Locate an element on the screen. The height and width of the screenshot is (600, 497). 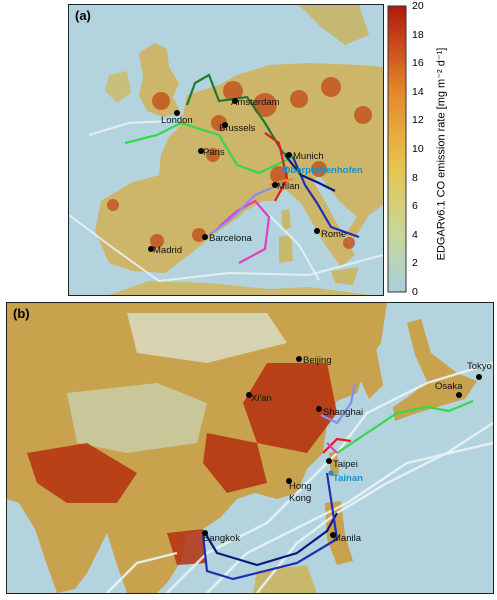
city-label-tokyo: Tokyo is located at coordinates (479, 366).